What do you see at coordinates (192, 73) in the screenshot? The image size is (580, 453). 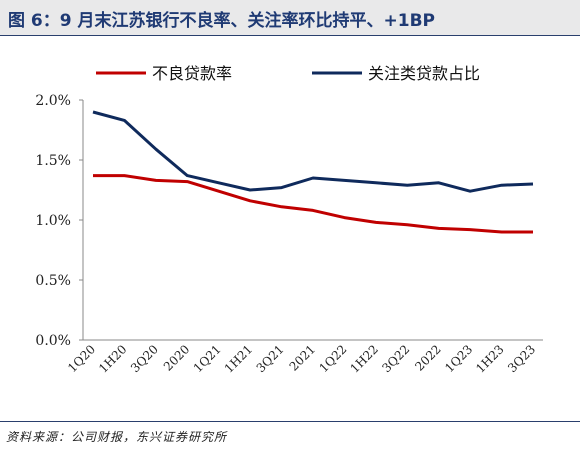 I see `legend-label: 不良贷款率` at bounding box center [192, 73].